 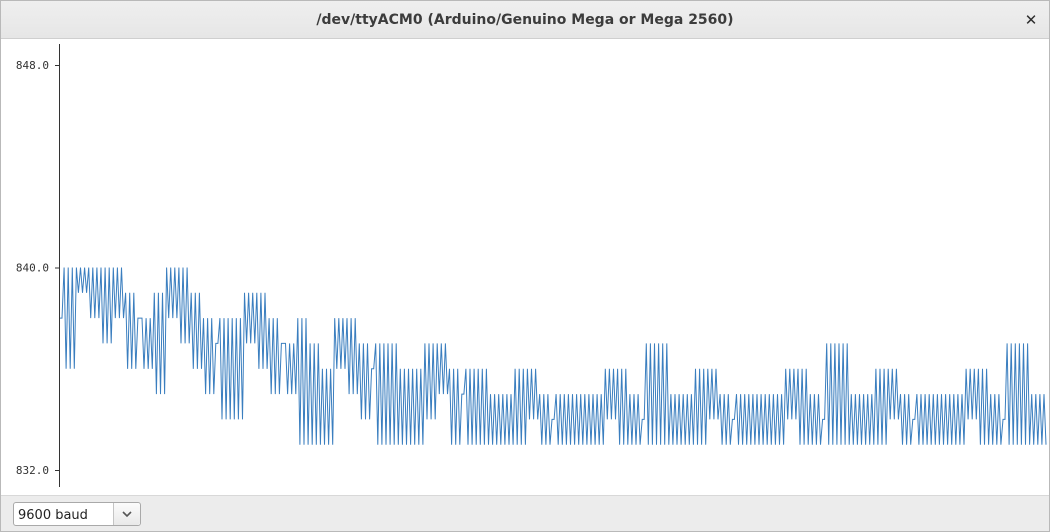 I want to click on baud-rate-value: 9600 baud, so click(x=53, y=515).